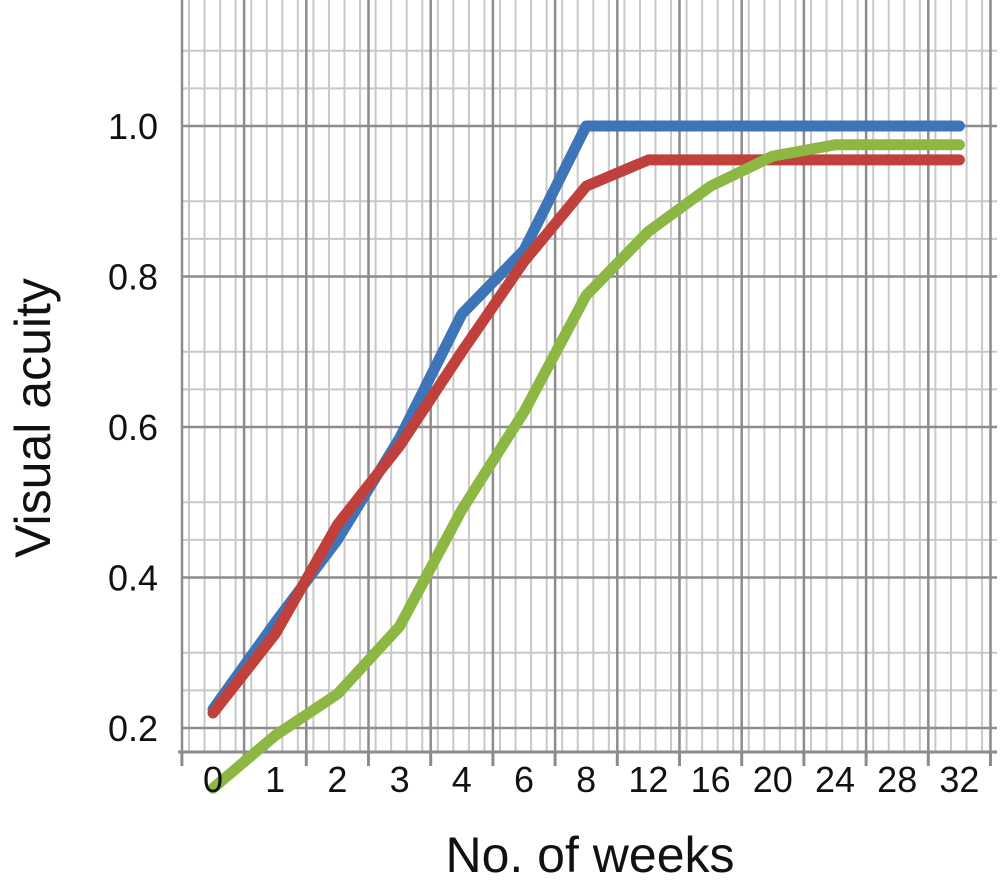  I want to click on x-tick-label: 6, so click(524, 779).